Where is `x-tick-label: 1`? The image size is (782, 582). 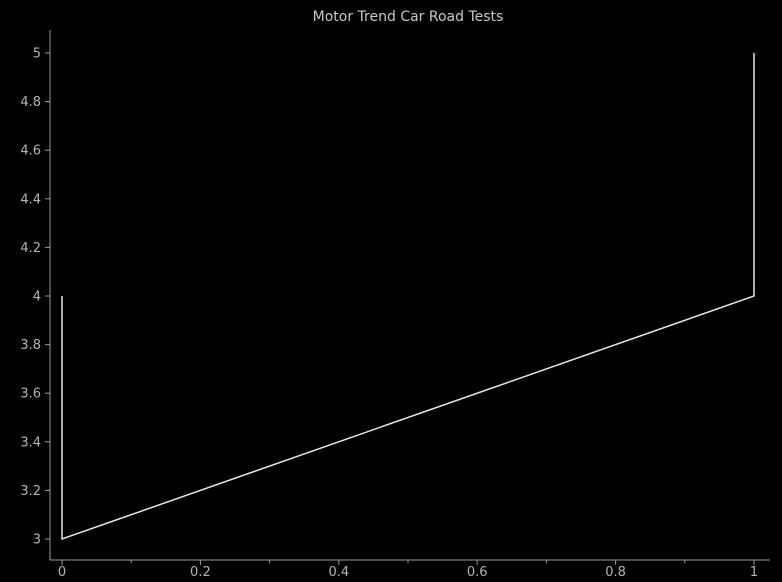
x-tick-label: 1 is located at coordinates (754, 572).